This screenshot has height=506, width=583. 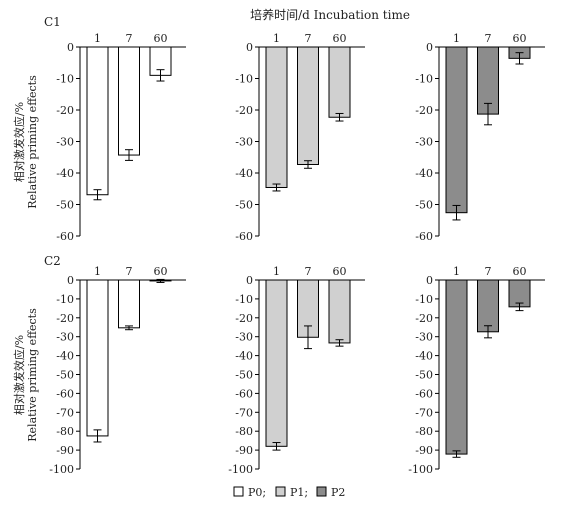 What do you see at coordinates (117, 370) in the screenshot?
I see `panel-c2-p0: 0 -10 -20 -30 -40 -50 -60 -70 -80 -90 -100 1 7 60` at bounding box center [117, 370].